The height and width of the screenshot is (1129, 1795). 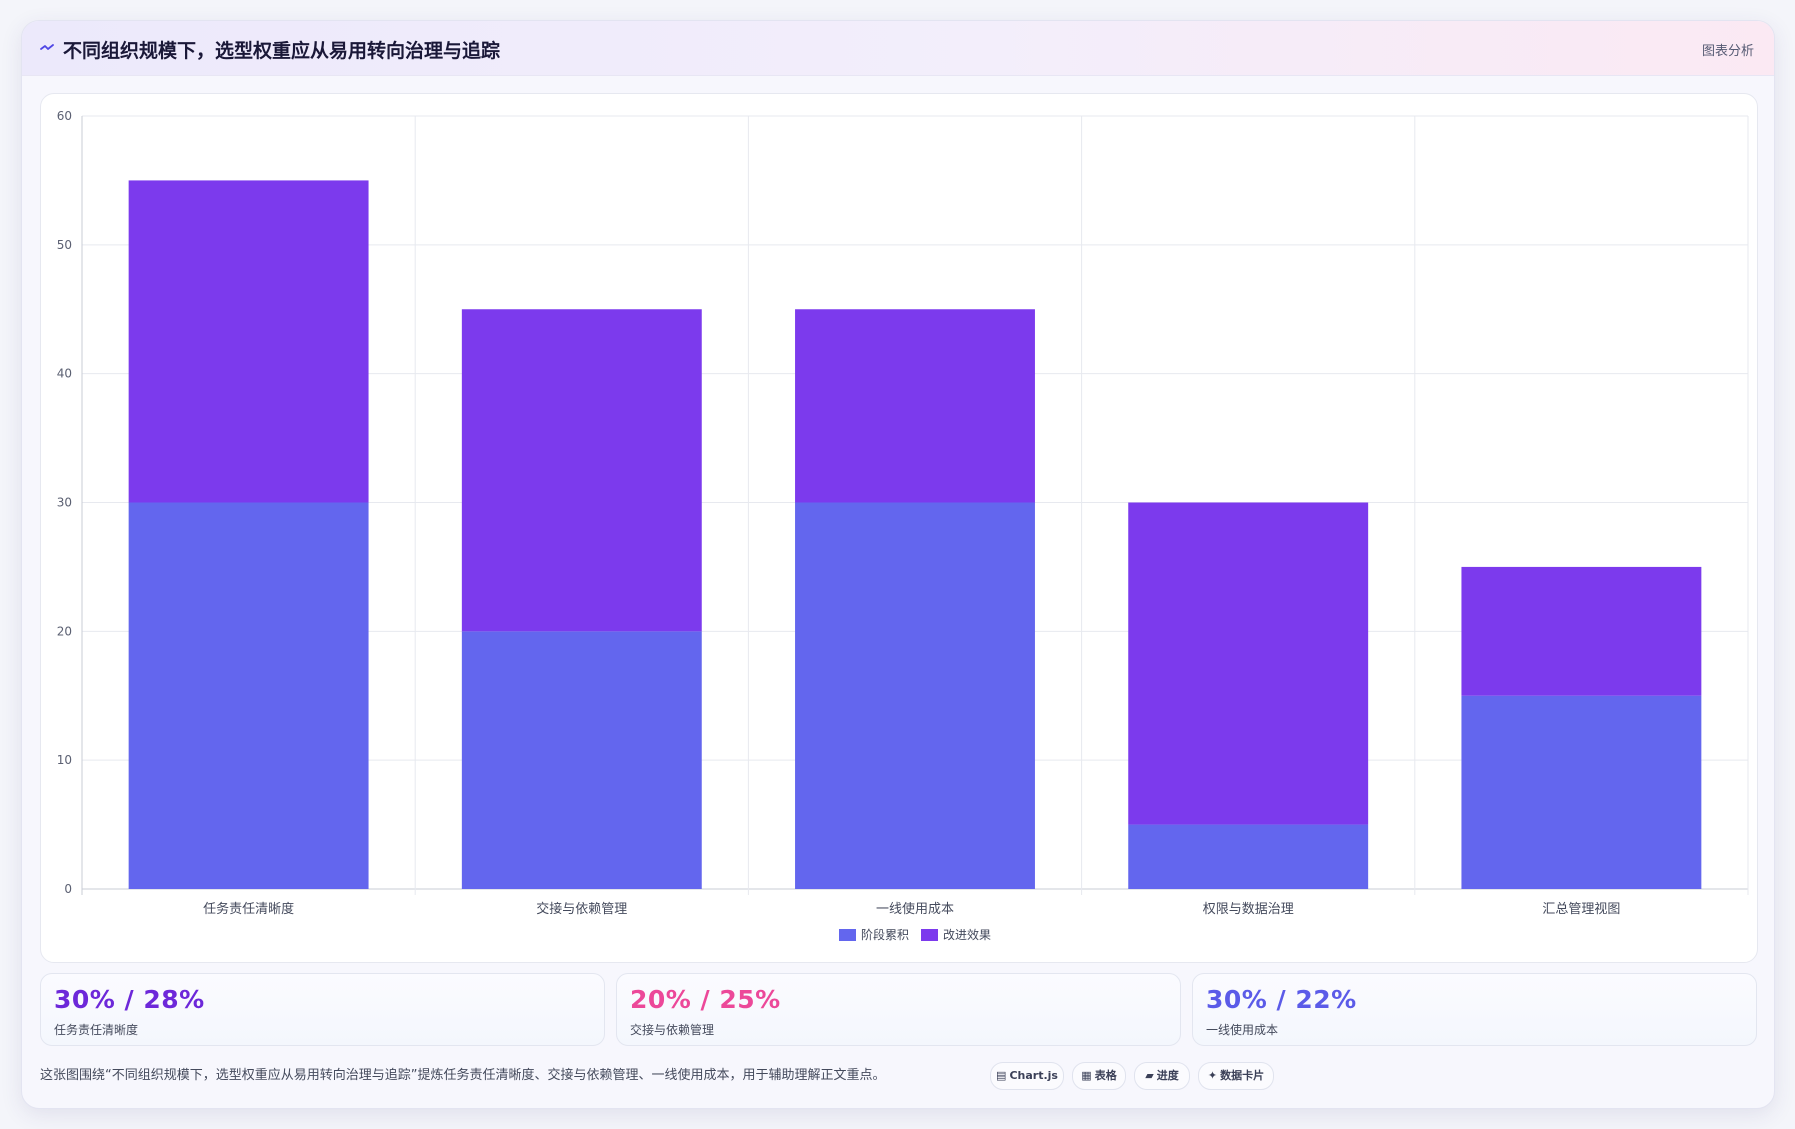 What do you see at coordinates (705, 999) in the screenshot?
I see `stat-value: 20% / 25%` at bounding box center [705, 999].